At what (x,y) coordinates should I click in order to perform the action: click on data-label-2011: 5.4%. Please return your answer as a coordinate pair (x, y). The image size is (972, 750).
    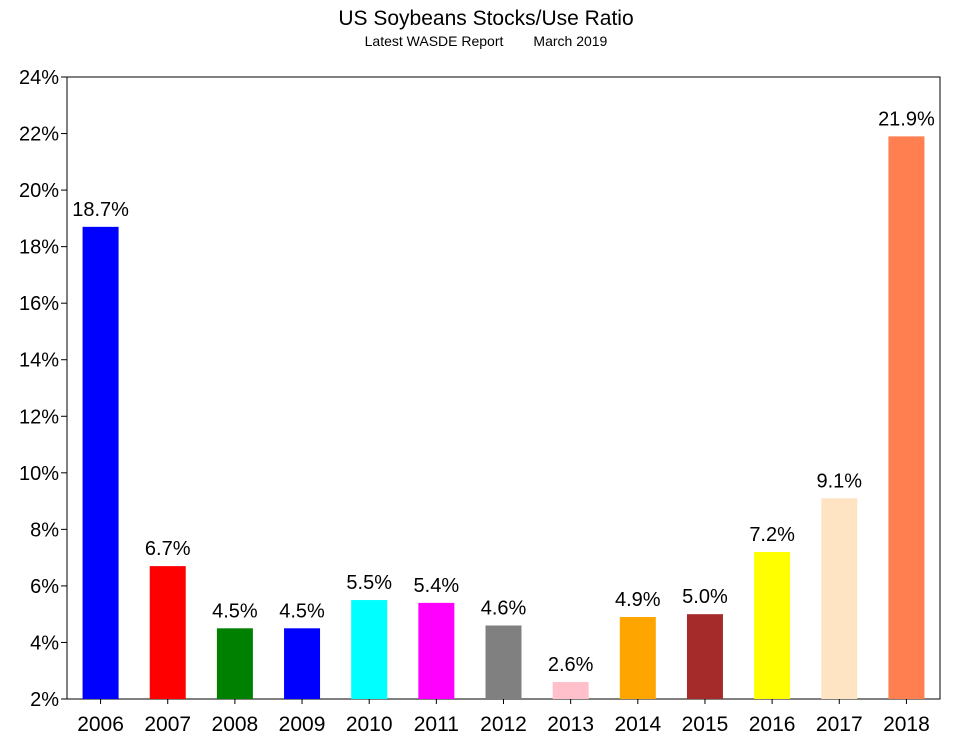
    Looking at the image, I should click on (437, 586).